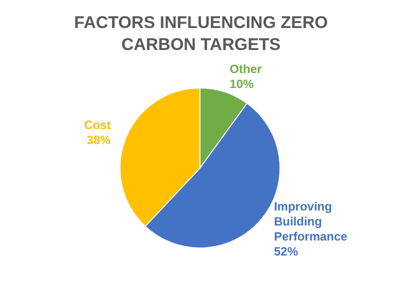  Describe the element at coordinates (99, 140) in the screenshot. I see `data-label: 38%` at that location.